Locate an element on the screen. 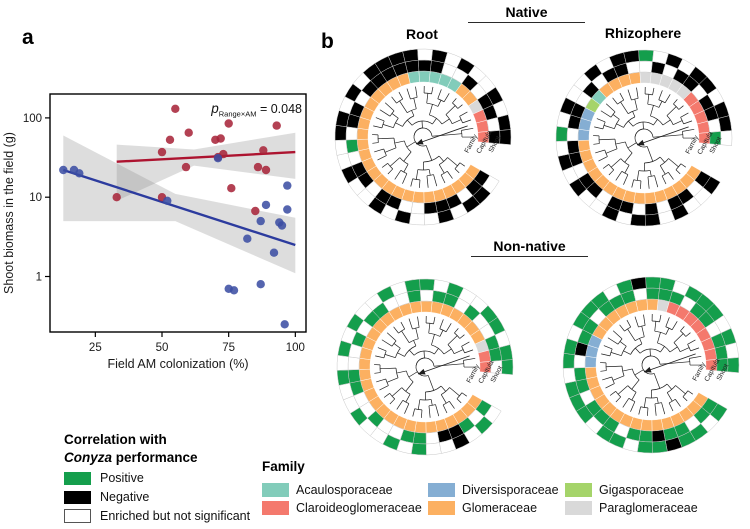 Image resolution: width=750 pixels, height=529 pixels. root-column-title: Root is located at coordinates (422, 34).